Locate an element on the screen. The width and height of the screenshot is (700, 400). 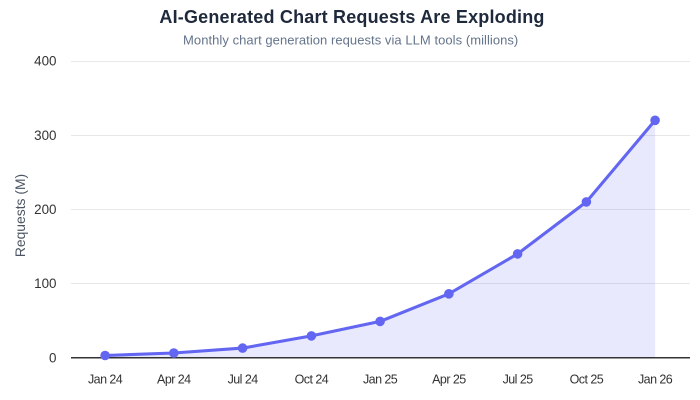
svg-text: Oct 25 is located at coordinates (587, 380).